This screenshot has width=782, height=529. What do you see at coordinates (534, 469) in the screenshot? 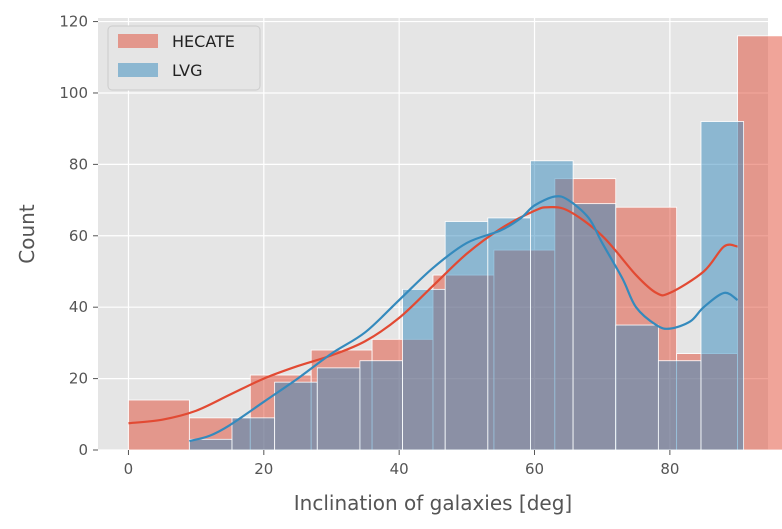
I see `x-tick-label: 60` at bounding box center [534, 469].